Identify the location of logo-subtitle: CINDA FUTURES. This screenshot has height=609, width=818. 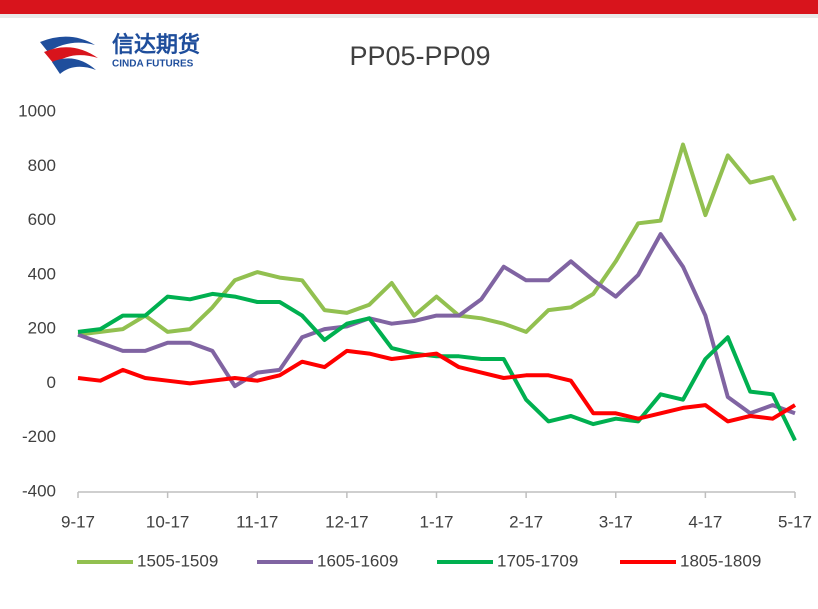
(153, 64).